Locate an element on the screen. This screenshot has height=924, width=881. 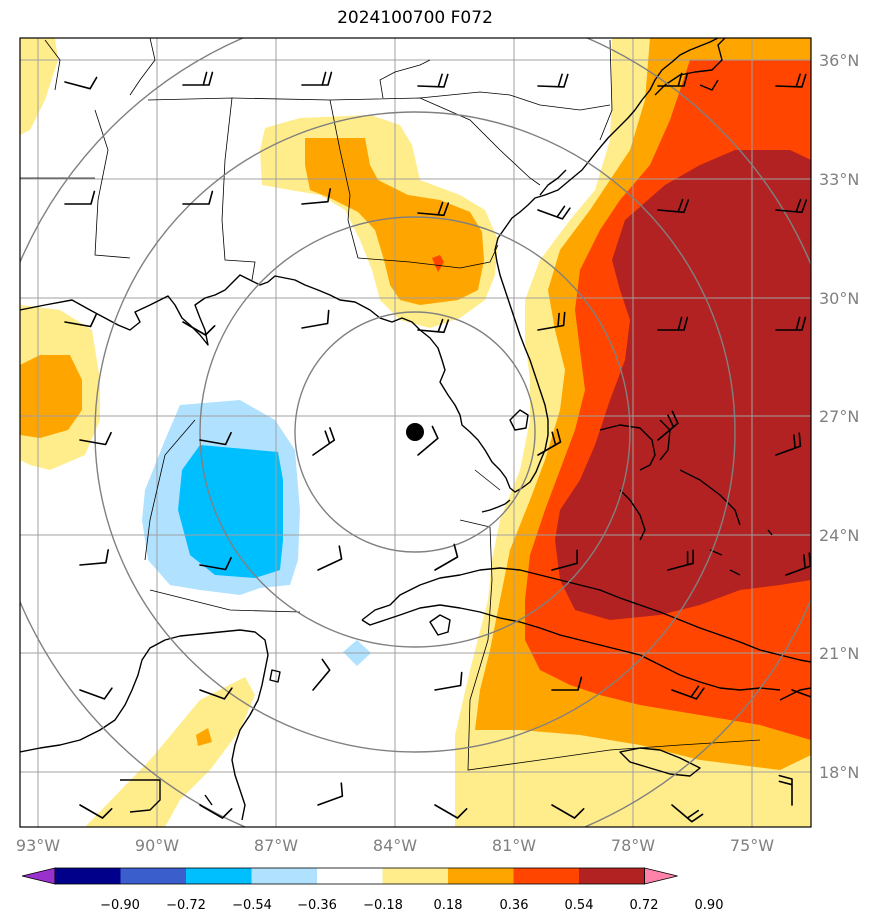
colorbar-label-0: −0.90 is located at coordinates (120, 905).